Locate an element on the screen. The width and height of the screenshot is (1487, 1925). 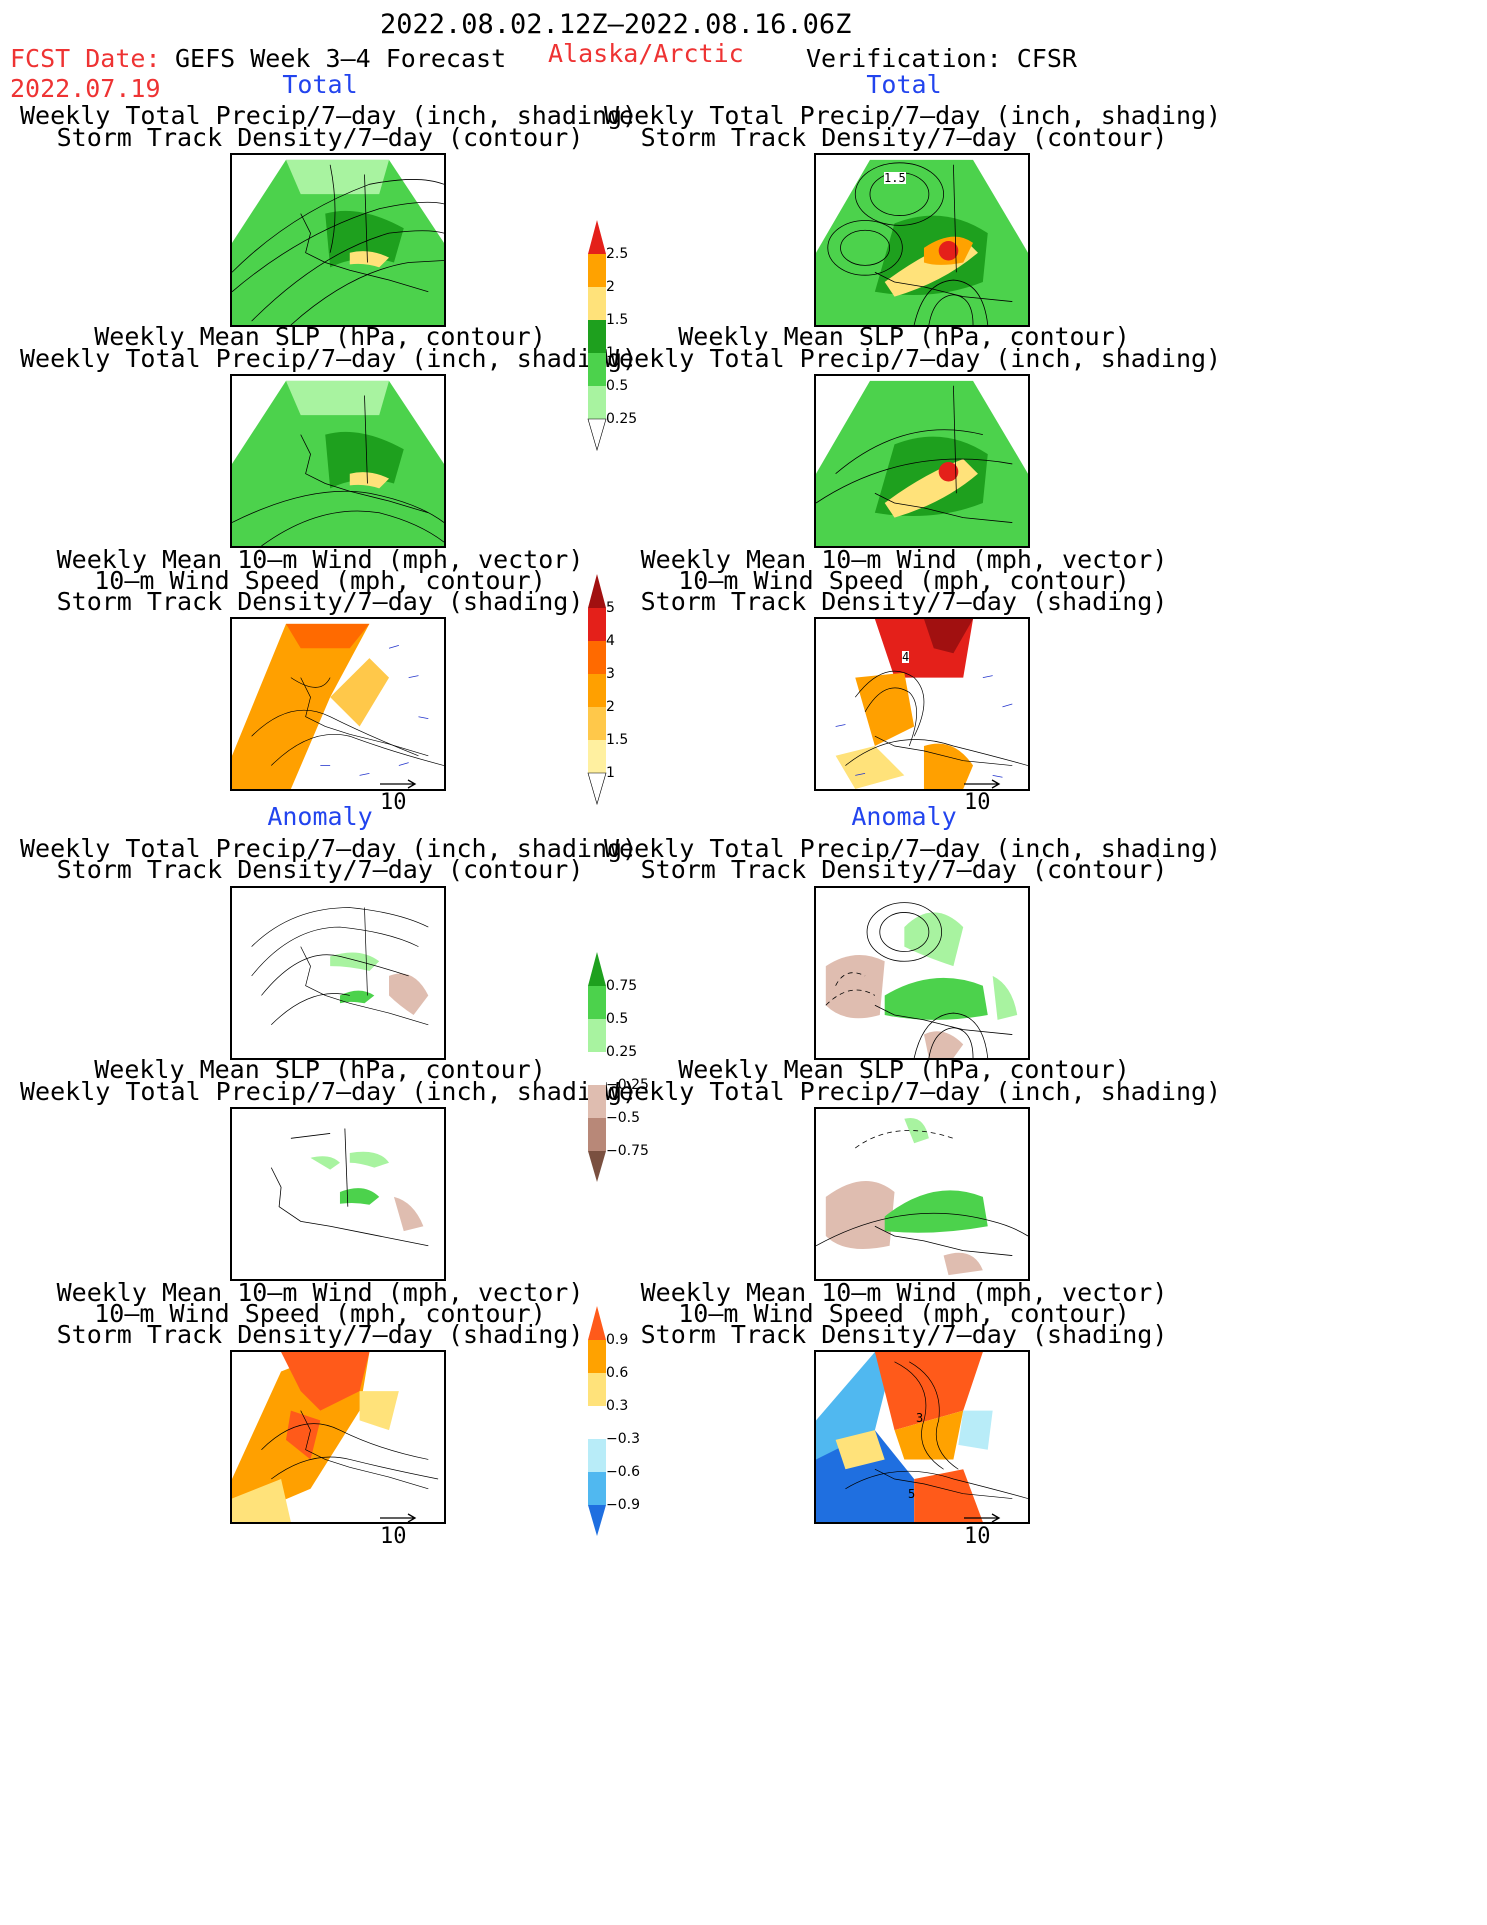
cb-track-anom-label: −0.9 is located at coordinates (623, 1505).